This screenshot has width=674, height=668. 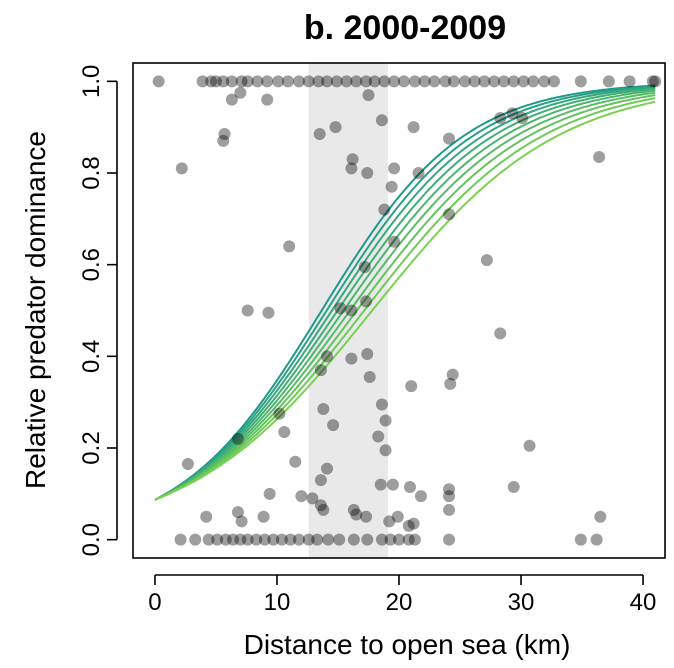 I want to click on chart-title: b. 2000-2009, so click(x=405, y=28).